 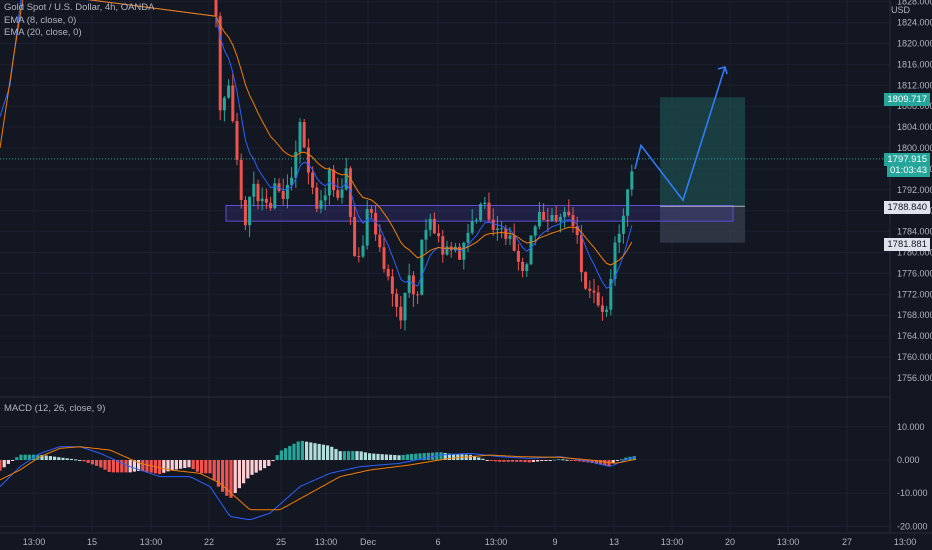 What do you see at coordinates (914, 23) in the screenshot?
I see `price-tick-label: 1824.000` at bounding box center [914, 23].